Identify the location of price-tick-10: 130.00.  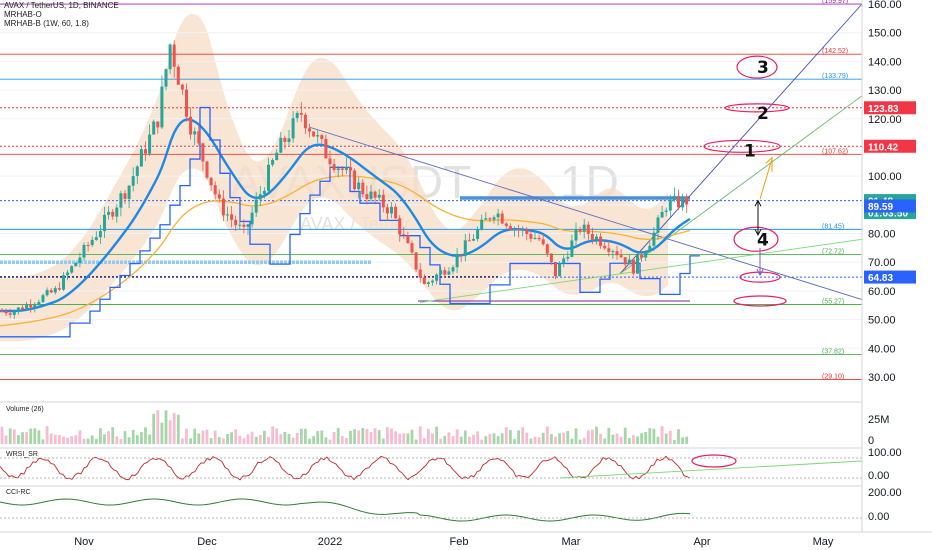
(885, 91).